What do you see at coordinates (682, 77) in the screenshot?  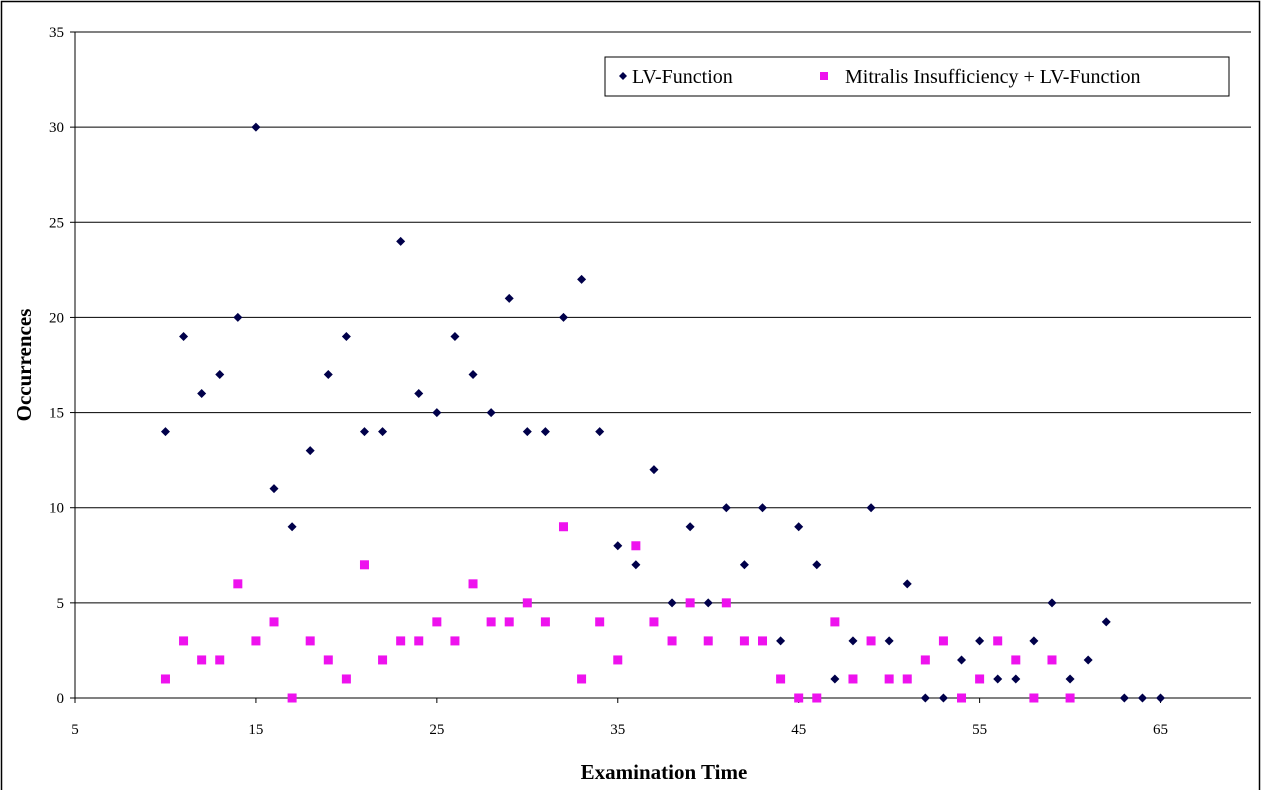 I see `legend-label-lv-function: LV-Function` at bounding box center [682, 77].